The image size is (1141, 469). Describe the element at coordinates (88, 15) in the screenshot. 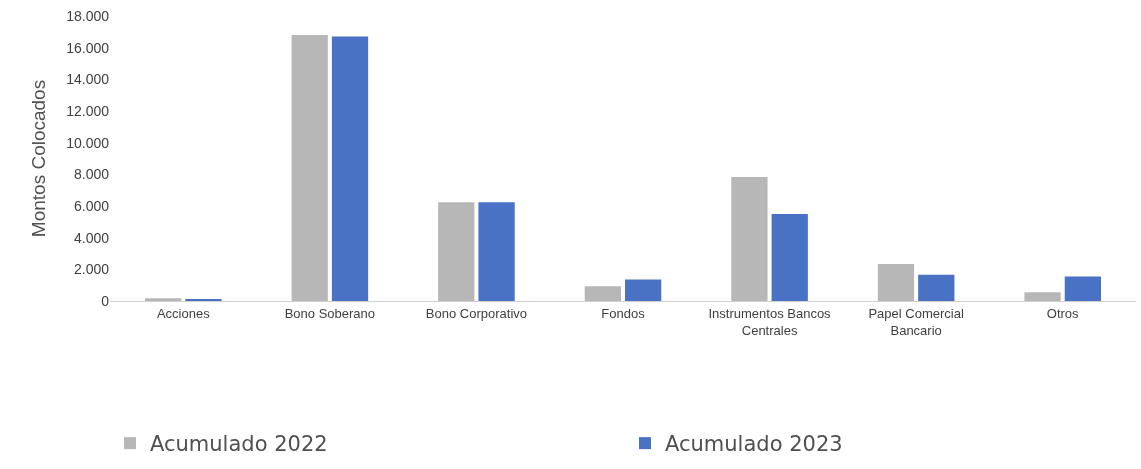

I see `y-tick-label: 18.000` at that location.